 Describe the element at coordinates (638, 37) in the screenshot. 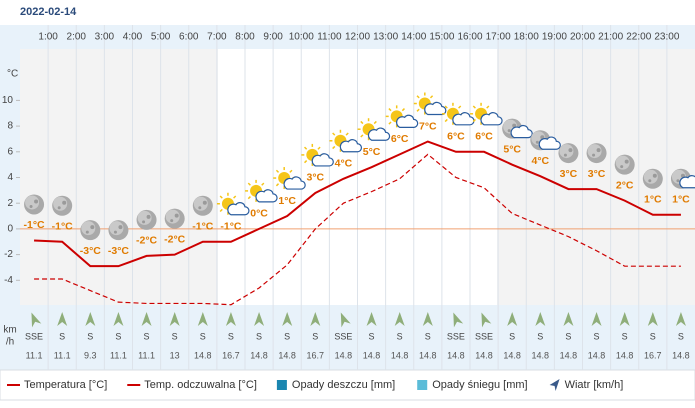

I see `x-tick-label: 22:00` at that location.